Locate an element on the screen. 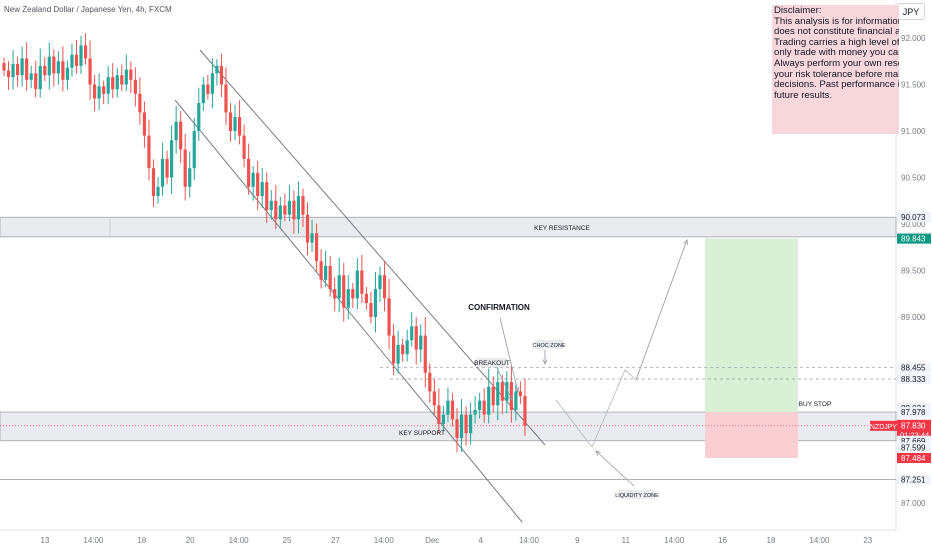 The image size is (932, 550). currency-button: JPY is located at coordinates (911, 11).